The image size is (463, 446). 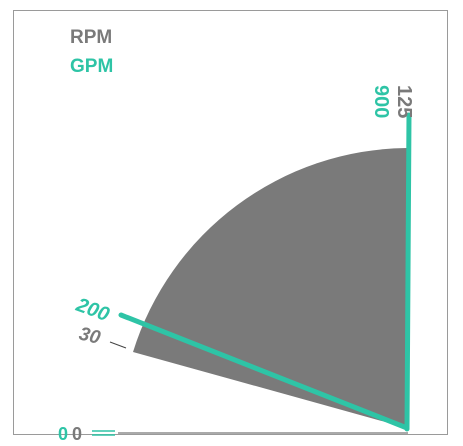 What do you see at coordinates (404, 101) in the screenshot?
I see `rpm-max-label: 125` at bounding box center [404, 101].